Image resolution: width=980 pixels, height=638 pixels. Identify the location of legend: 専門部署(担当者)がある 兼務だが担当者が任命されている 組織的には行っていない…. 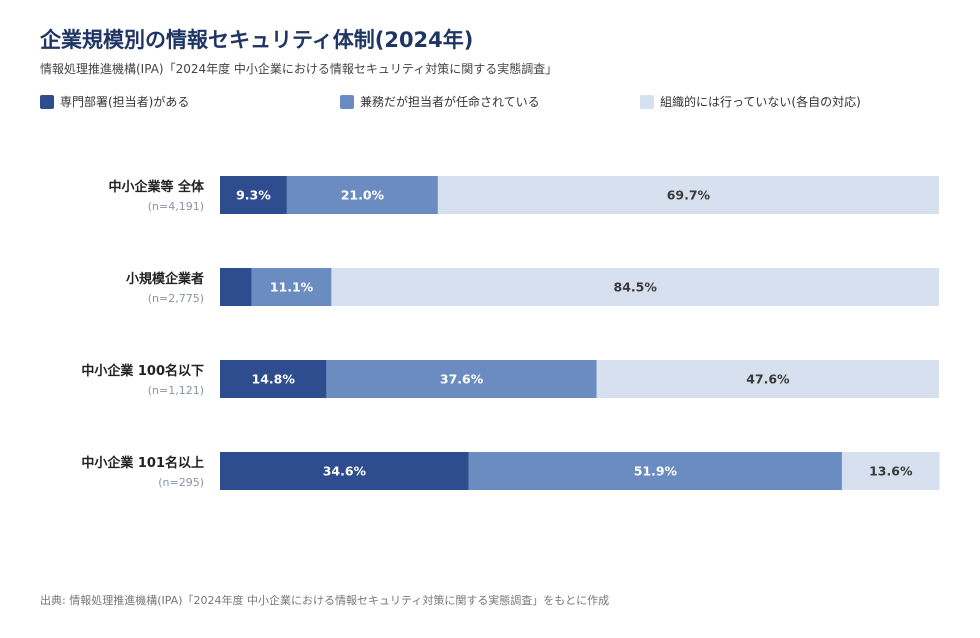
(490, 102).